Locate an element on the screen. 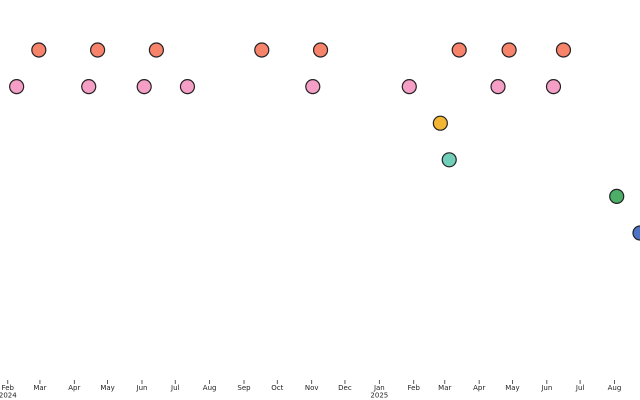 The height and width of the screenshot is (400, 640). x-tick-label: Oct is located at coordinates (277, 388).